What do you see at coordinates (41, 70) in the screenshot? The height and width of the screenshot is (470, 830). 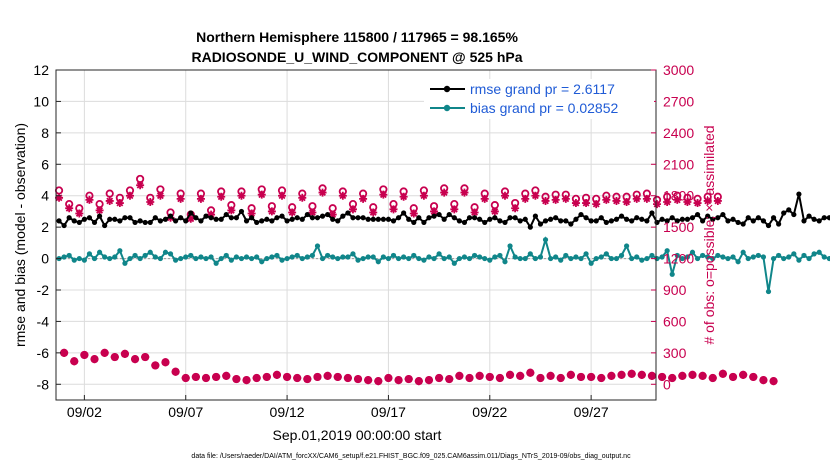 I see `y-tick-label: 12` at bounding box center [41, 70].